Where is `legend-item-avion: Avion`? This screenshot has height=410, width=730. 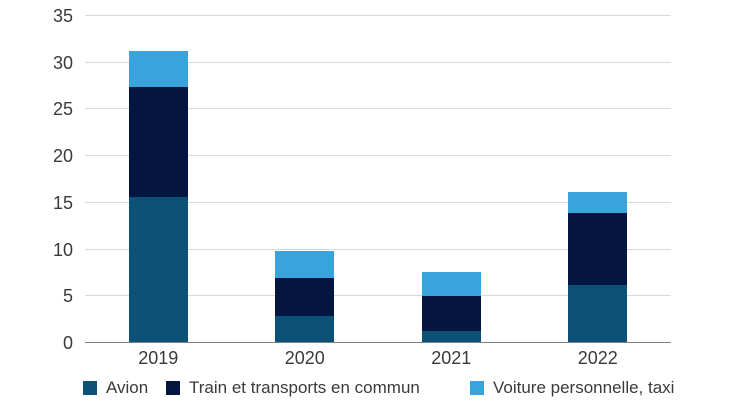
legend-item-avion: Avion is located at coordinates (115, 388).